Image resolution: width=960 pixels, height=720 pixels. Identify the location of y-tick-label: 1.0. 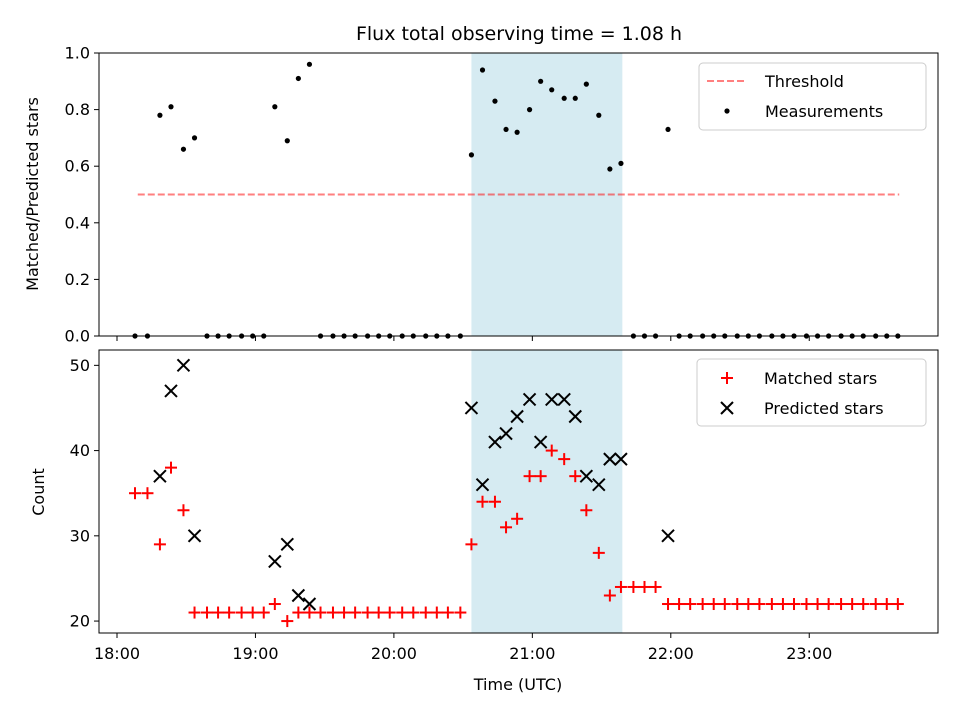
(77, 53).